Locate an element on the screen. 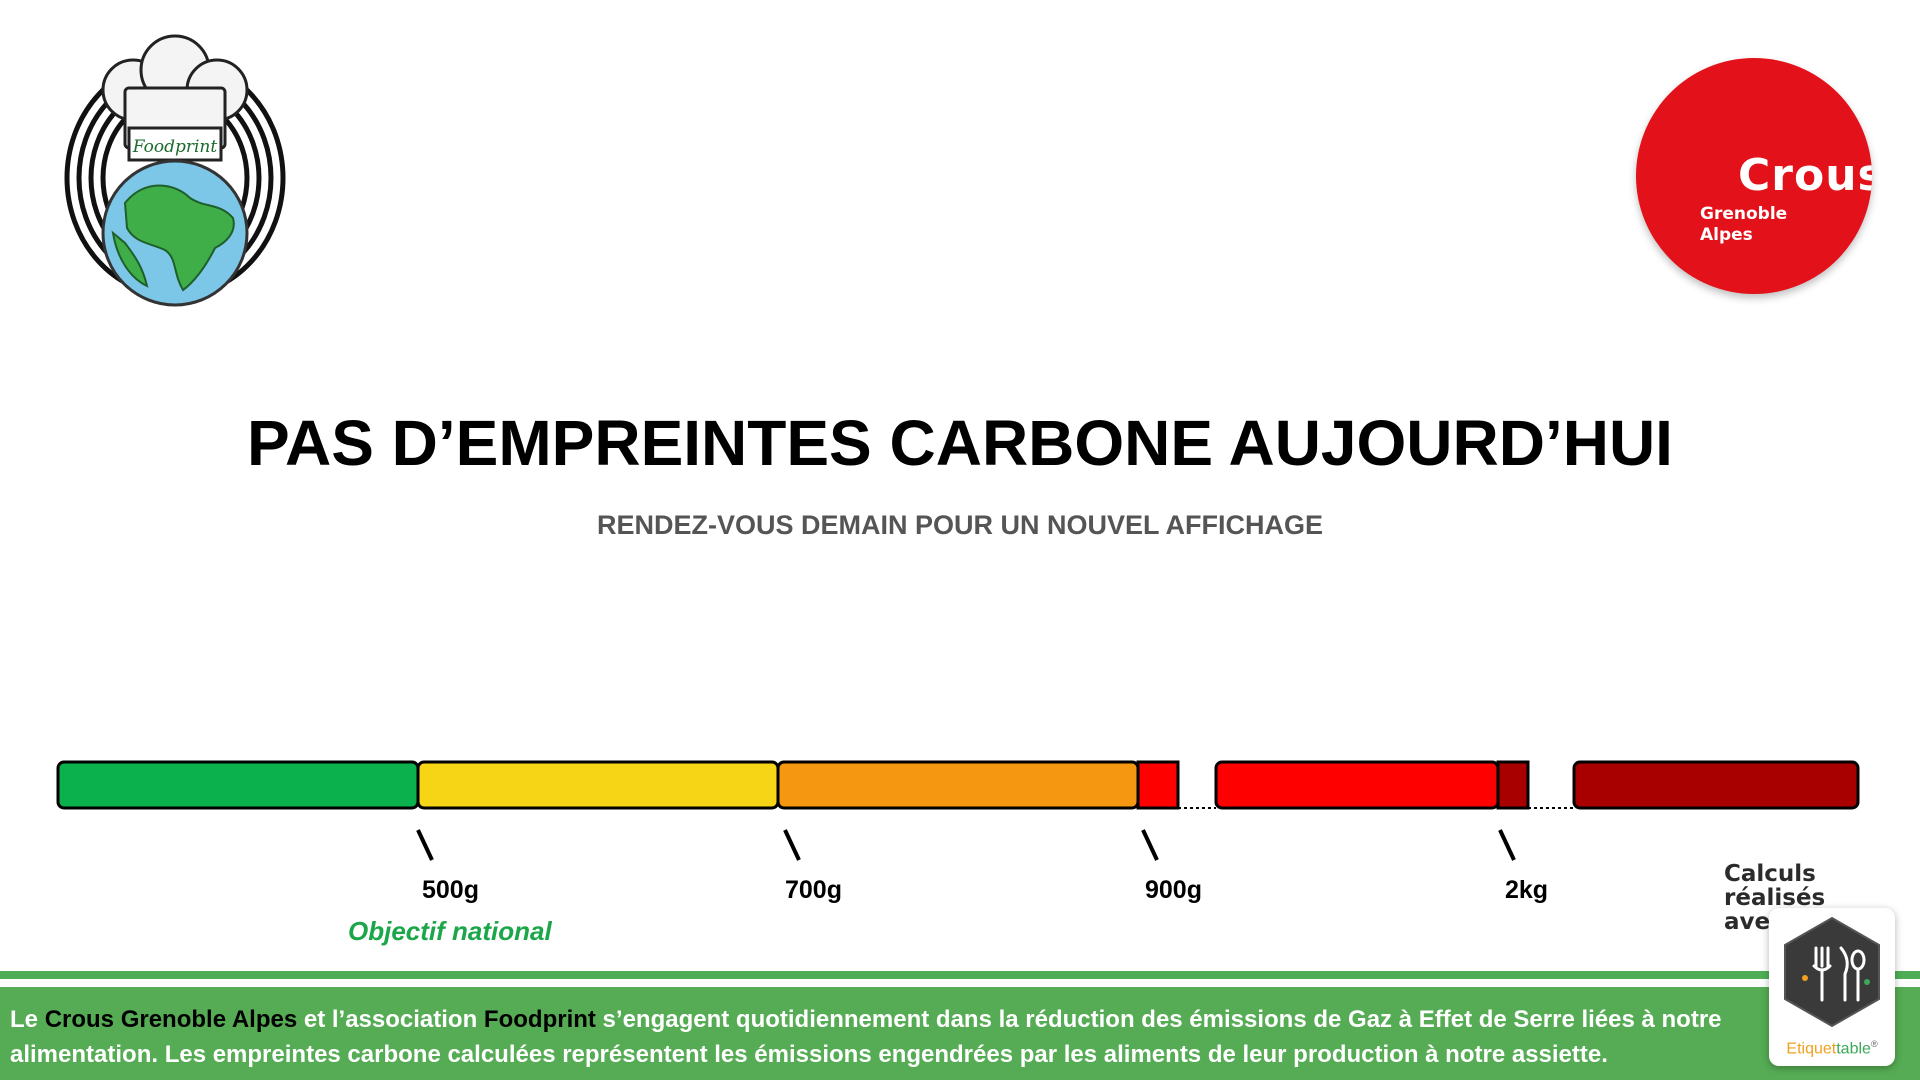  etiquettable-logo is located at coordinates (1832, 987).